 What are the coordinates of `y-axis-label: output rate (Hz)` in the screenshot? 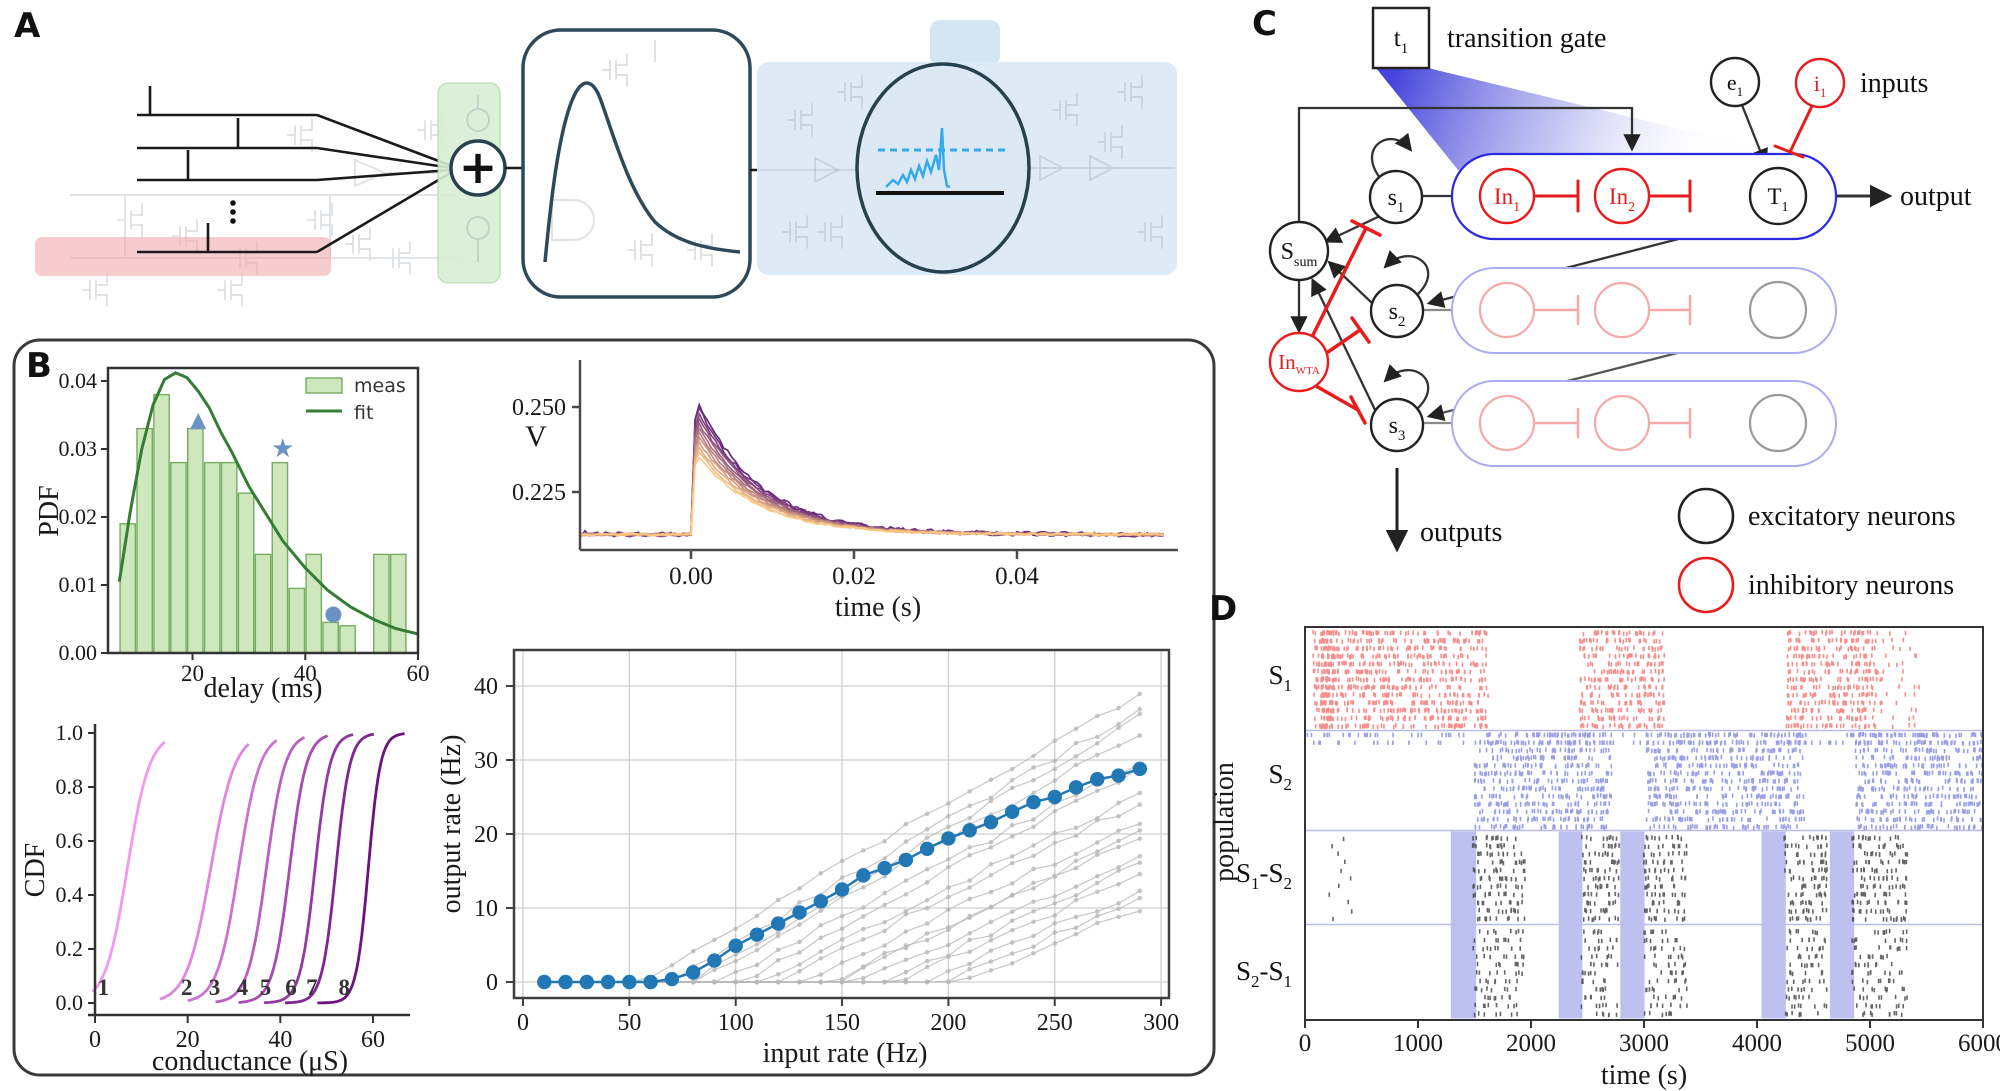 It's located at (451, 824).